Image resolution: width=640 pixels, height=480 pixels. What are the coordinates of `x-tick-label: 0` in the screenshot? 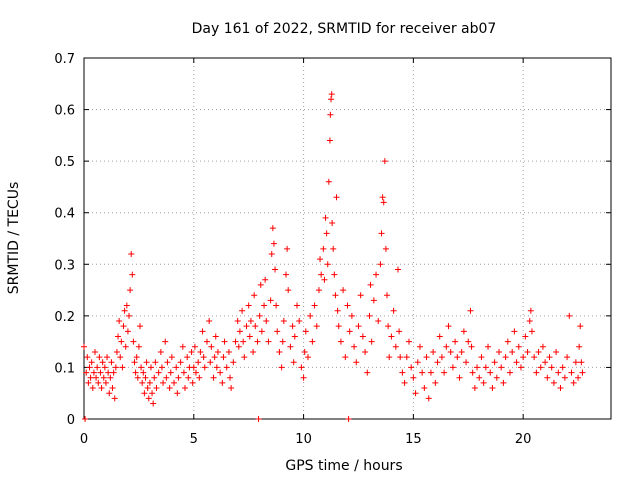 It's located at (84, 439).